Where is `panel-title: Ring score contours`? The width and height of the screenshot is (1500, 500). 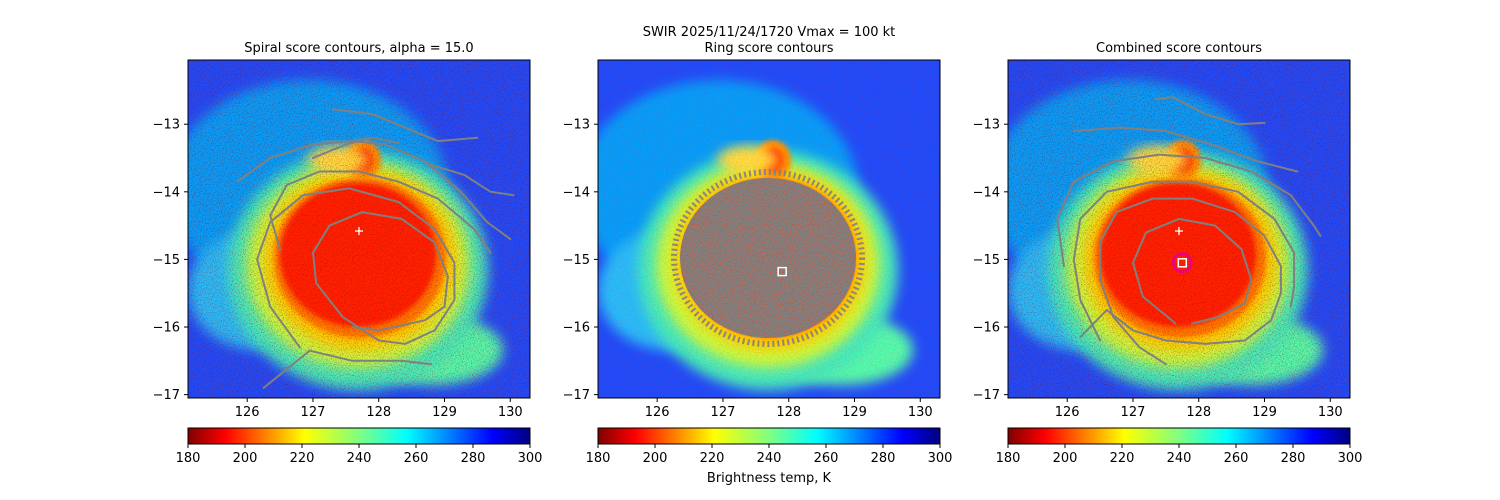
panel-title: Ring score contours is located at coordinates (768, 48).